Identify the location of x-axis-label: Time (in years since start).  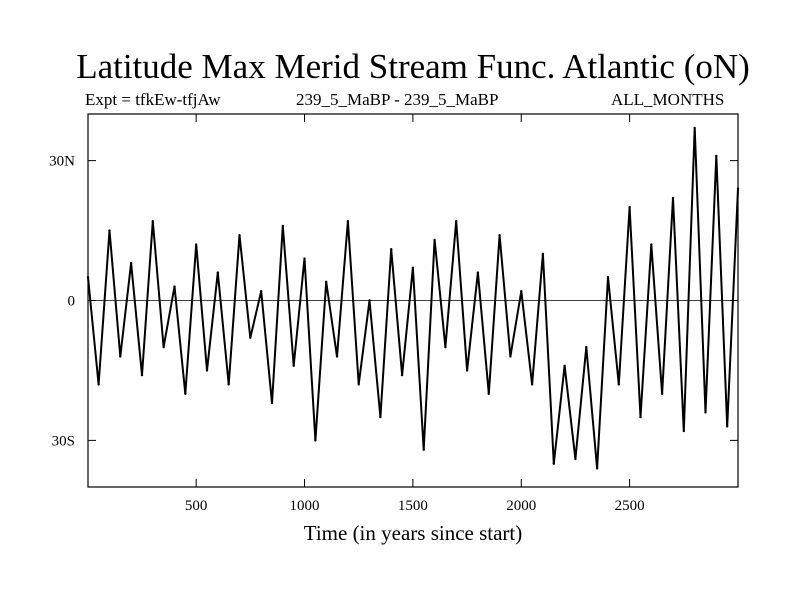
(413, 533).